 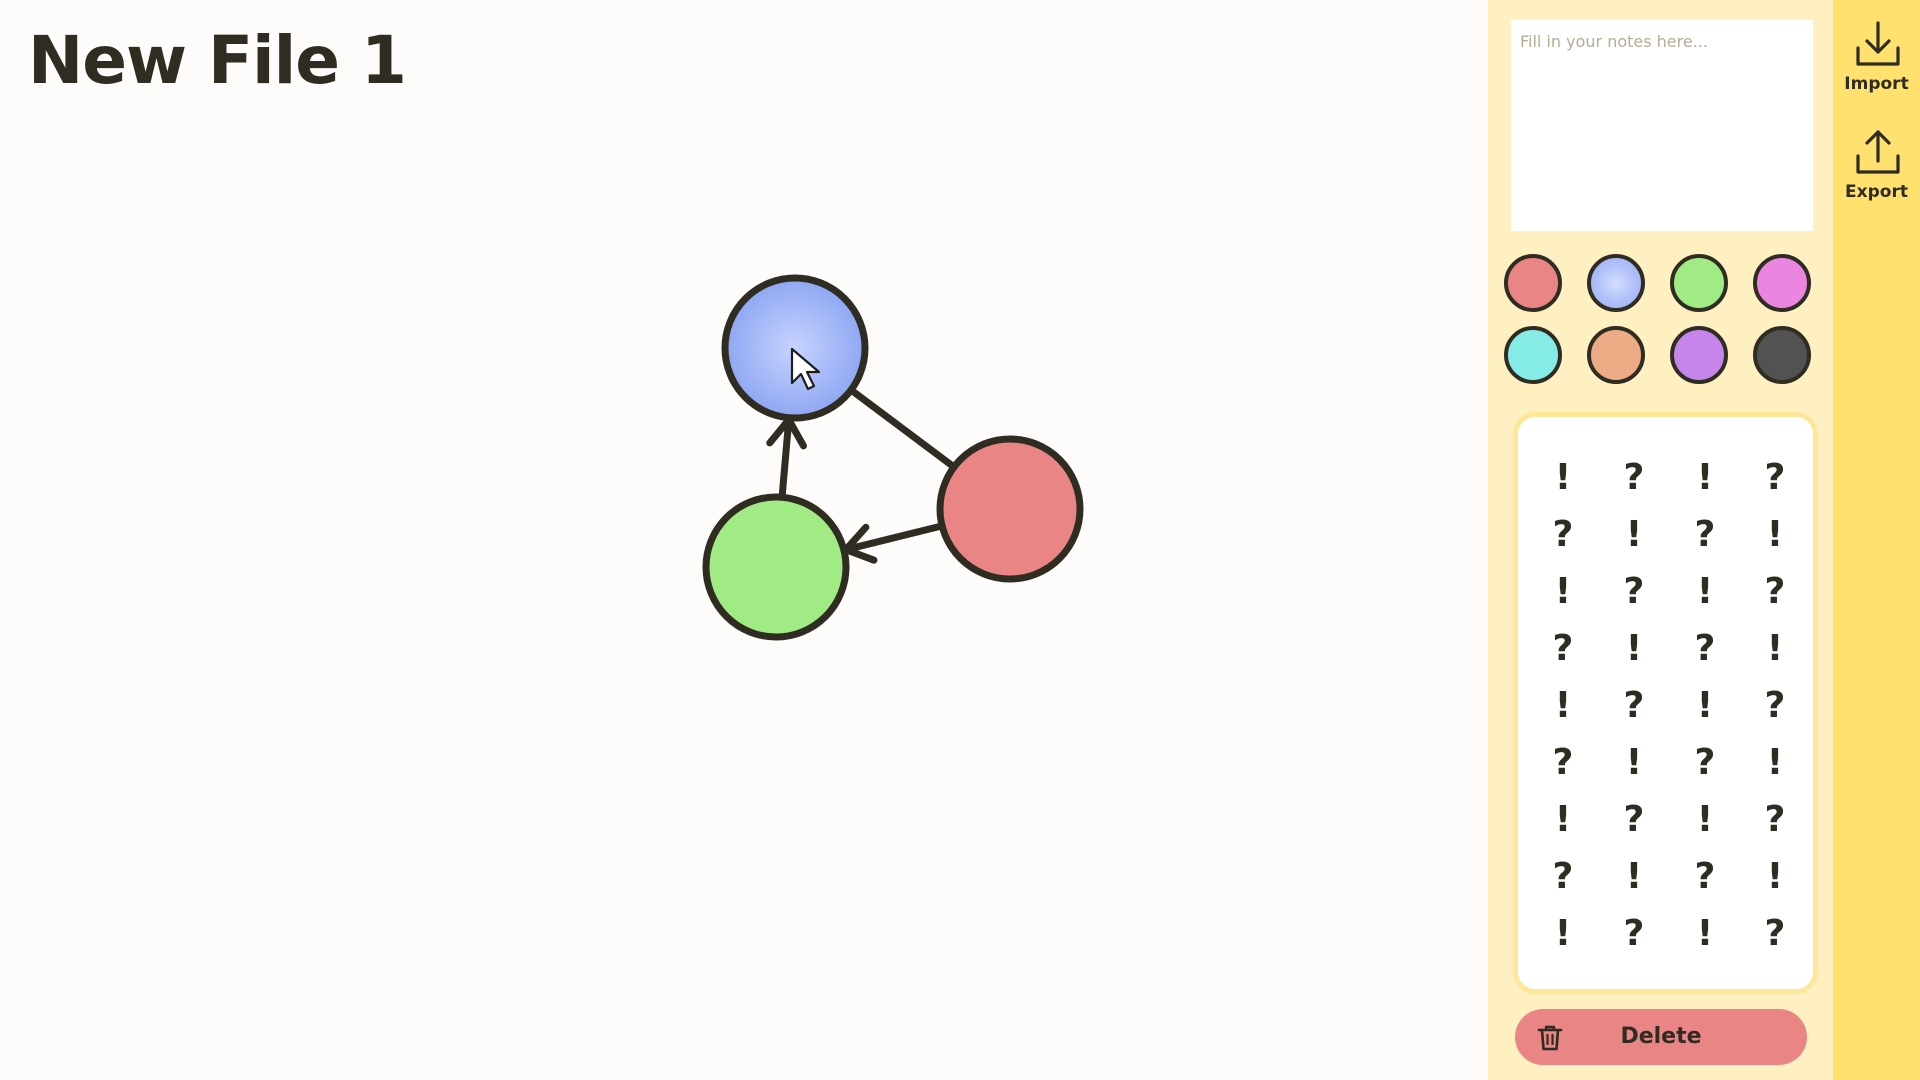 I want to click on color-swatch-blue, so click(x=1616, y=283).